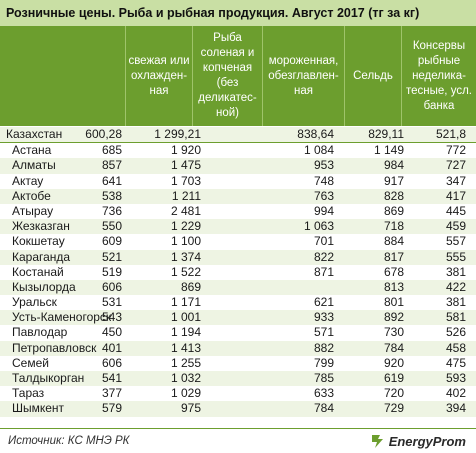  Describe the element at coordinates (238, 241) in the screenshot. I see `table-row: Кокшетау 609 1 100 701 884 557` at that location.